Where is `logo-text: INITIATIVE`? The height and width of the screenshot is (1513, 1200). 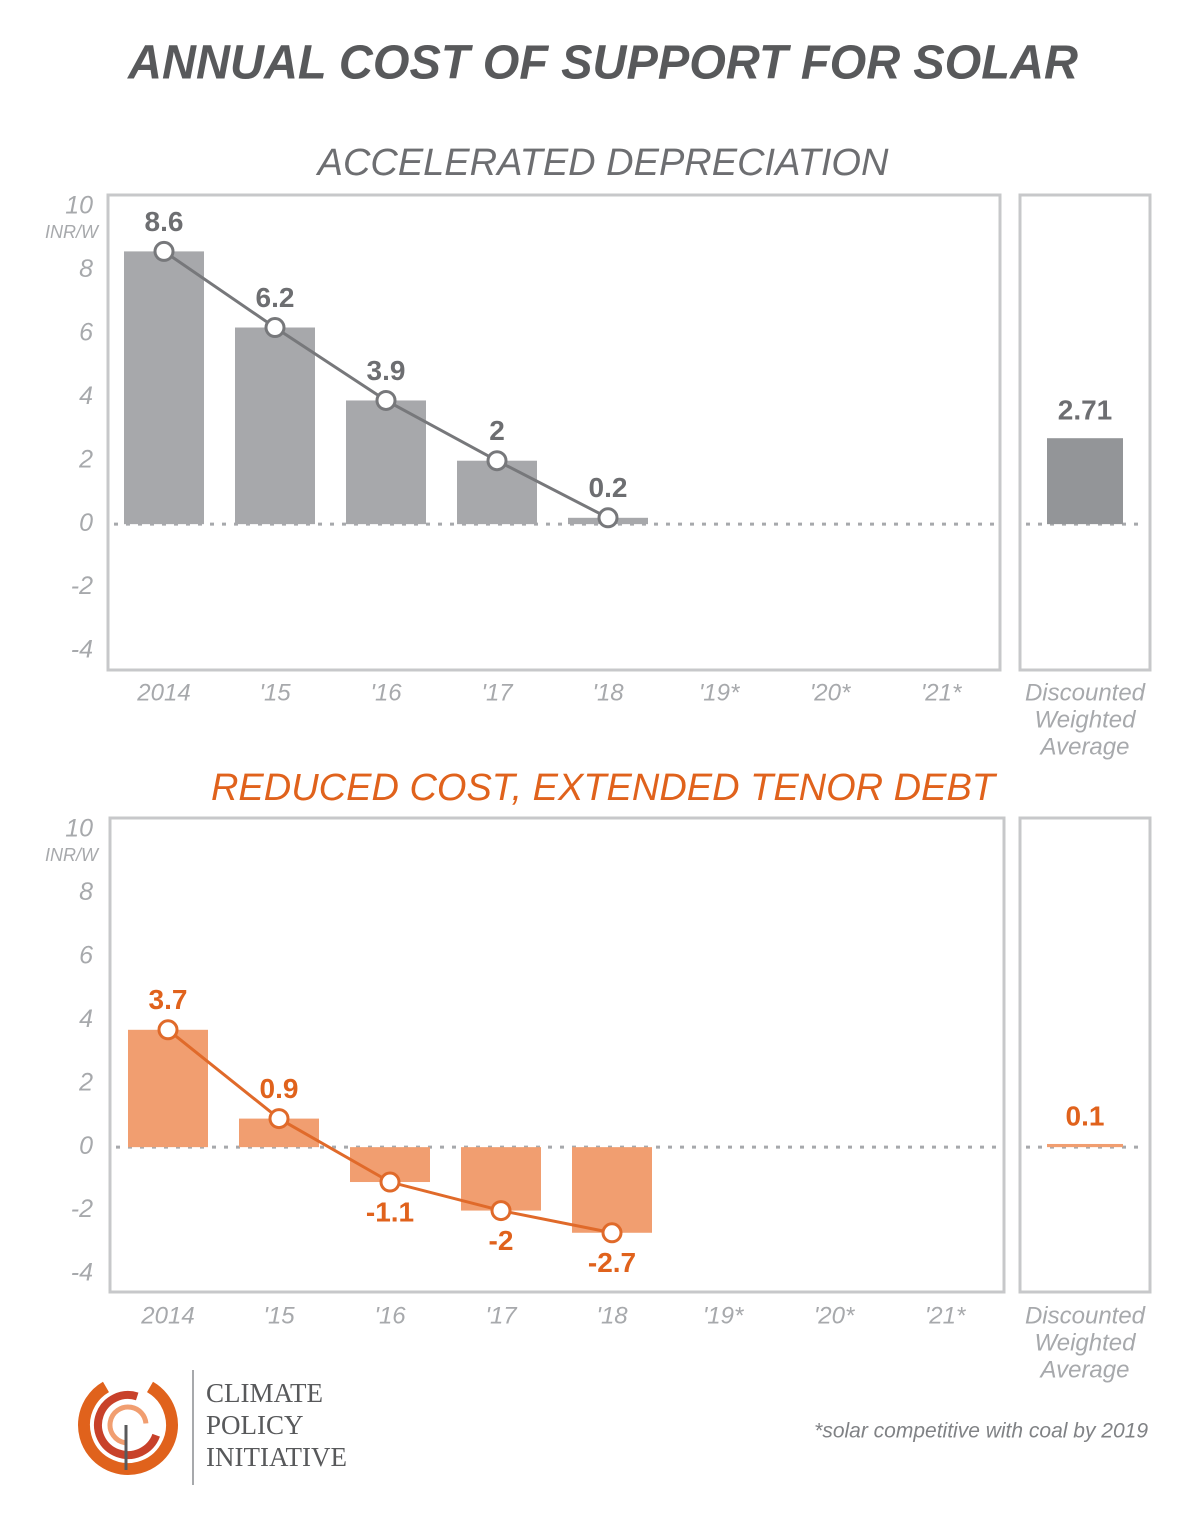 logo-text: INITIATIVE is located at coordinates (276, 1457).